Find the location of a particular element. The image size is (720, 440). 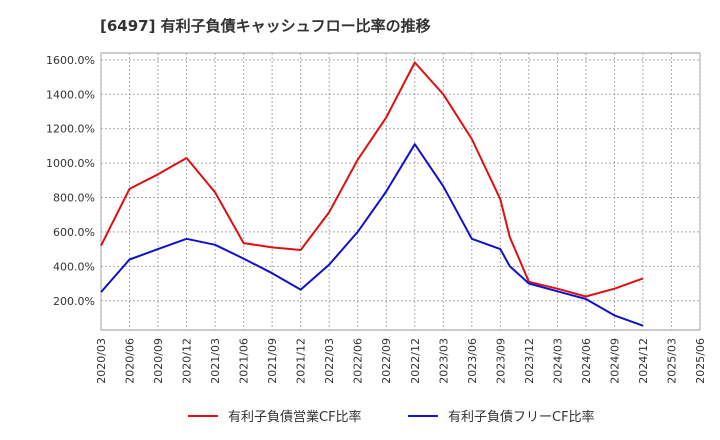

x-tick-label: 2025/03 is located at coordinates (671, 361).